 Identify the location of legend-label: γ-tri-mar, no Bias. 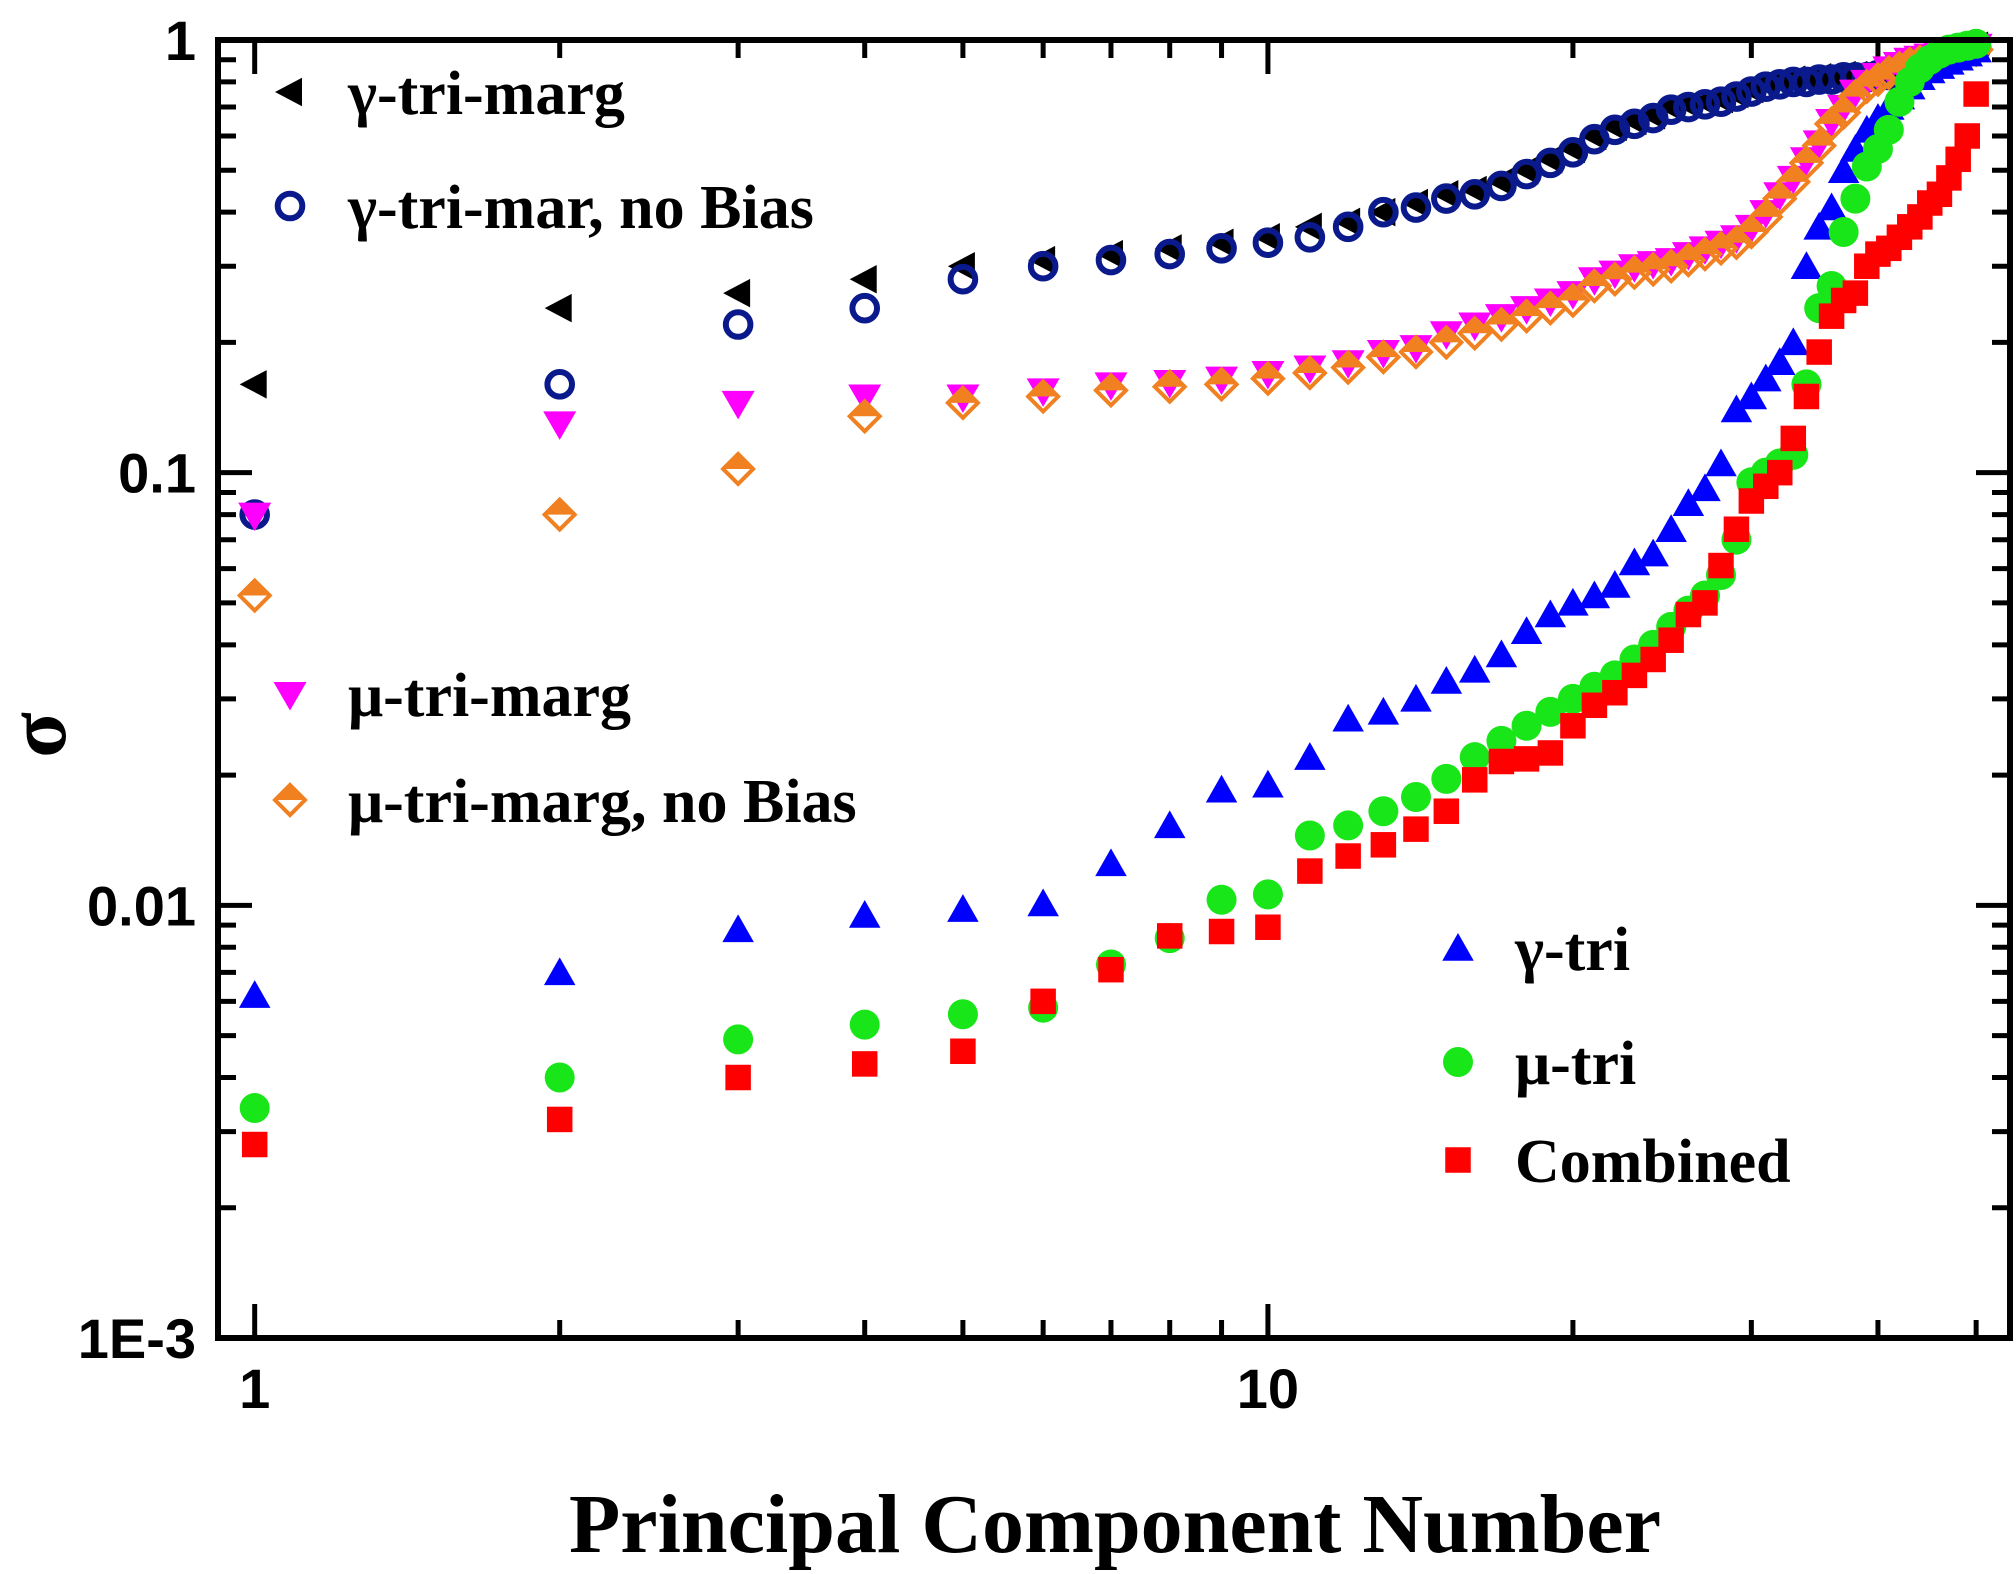
(580, 208).